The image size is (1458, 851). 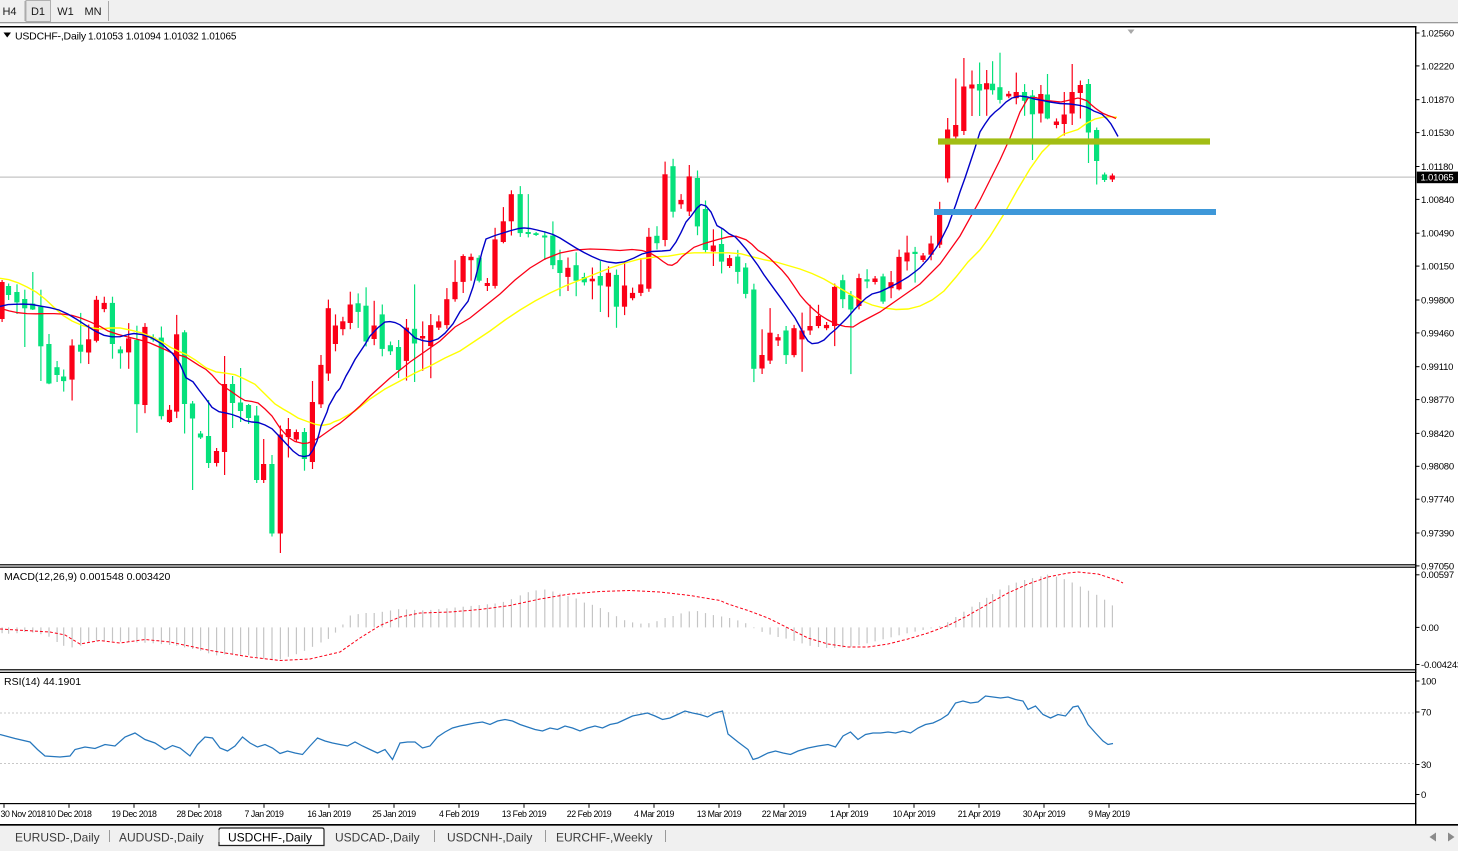 What do you see at coordinates (1044, 814) in the screenshot?
I see `svg-text: 30 Apr 2019` at bounding box center [1044, 814].